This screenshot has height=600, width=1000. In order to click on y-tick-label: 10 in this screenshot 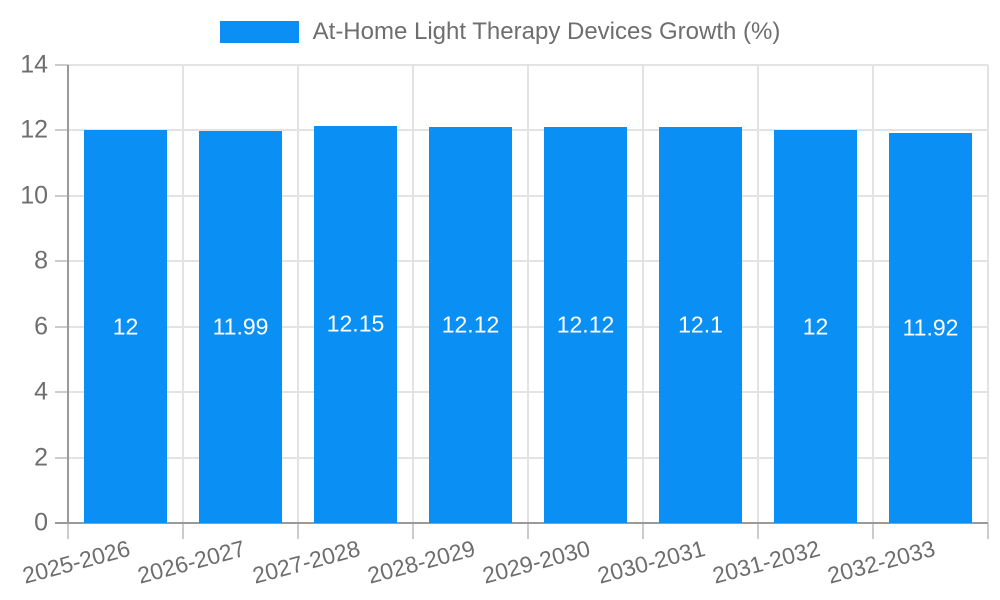, I will do `click(34, 195)`.